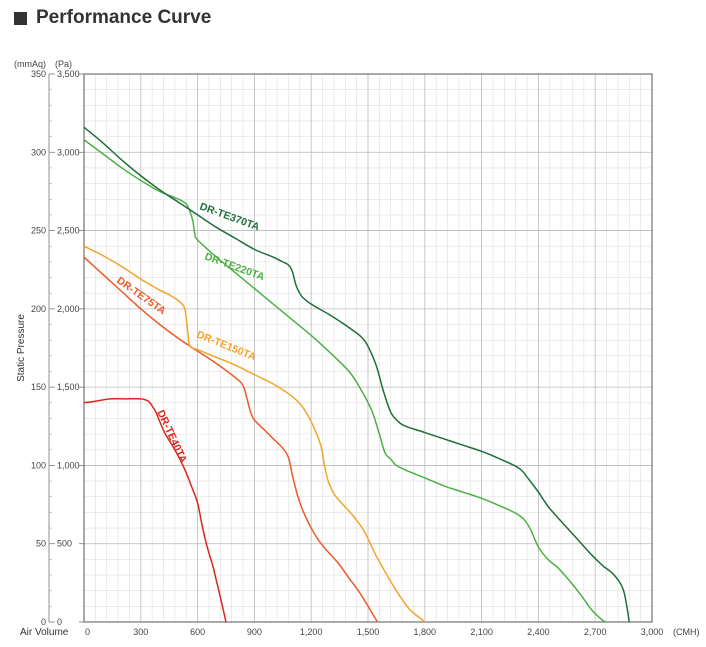 The width and height of the screenshot is (706, 647). I want to click on x-tick-label: 2,700, so click(595, 632).